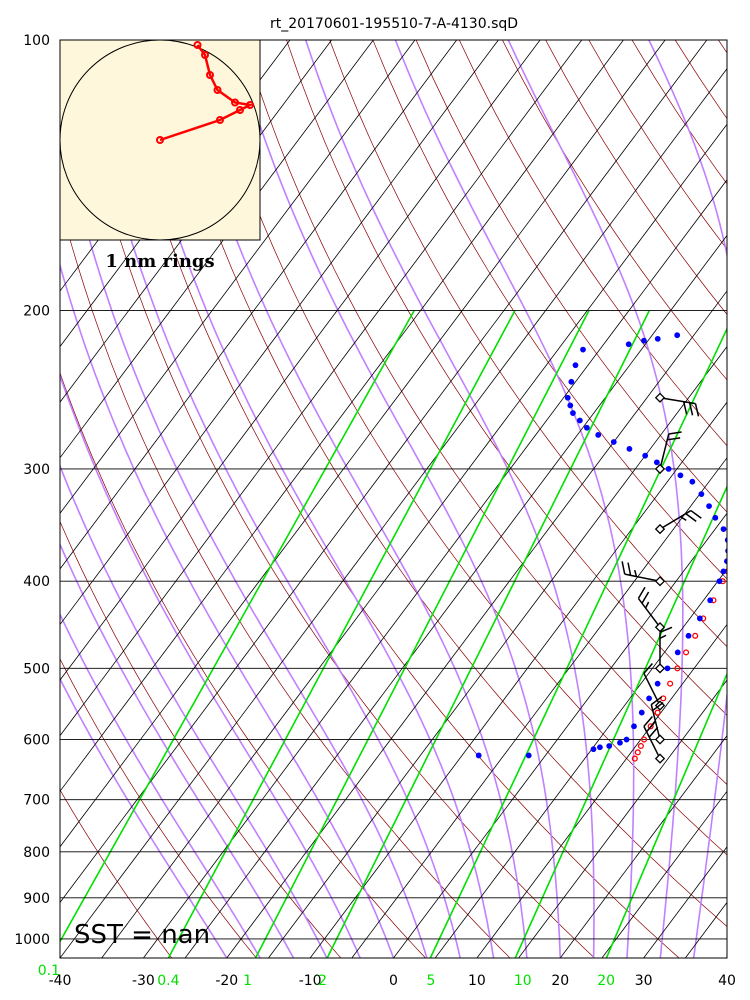  Describe the element at coordinates (36, 899) in the screenshot. I see `pressure-tick-label: 900` at that location.